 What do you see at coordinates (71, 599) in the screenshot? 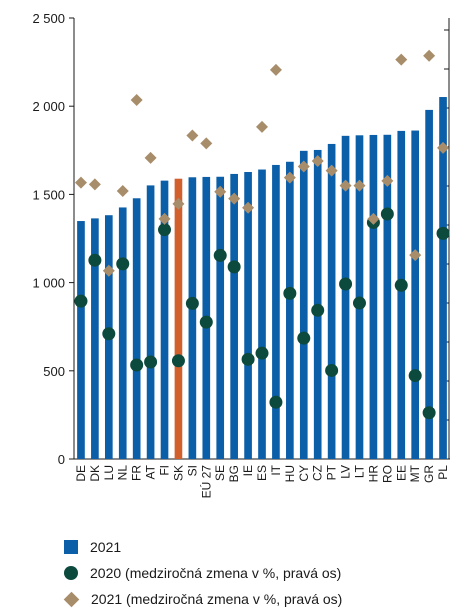
I see `legend-diamond-swatch` at bounding box center [71, 599].